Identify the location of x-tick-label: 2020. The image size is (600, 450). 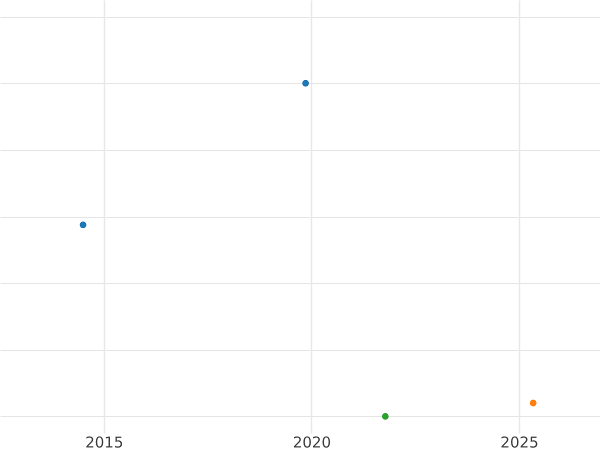
(312, 442).